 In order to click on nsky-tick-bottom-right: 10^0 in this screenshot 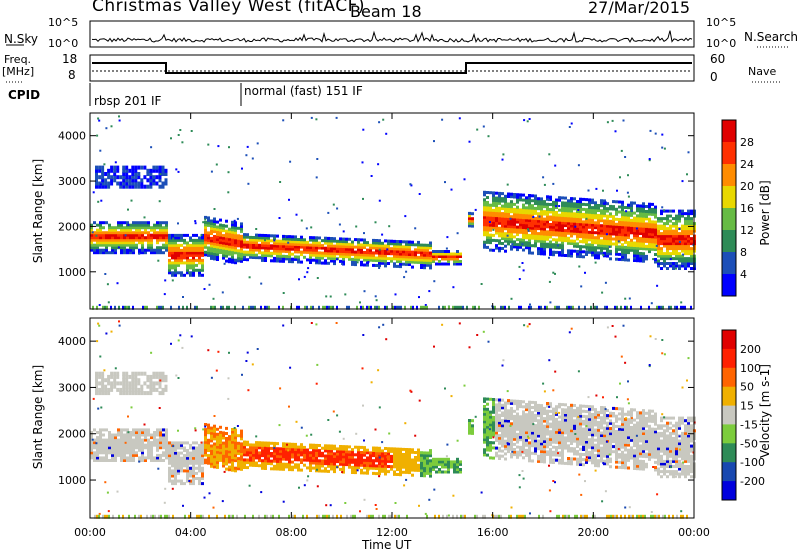, I will do `click(721, 43)`.